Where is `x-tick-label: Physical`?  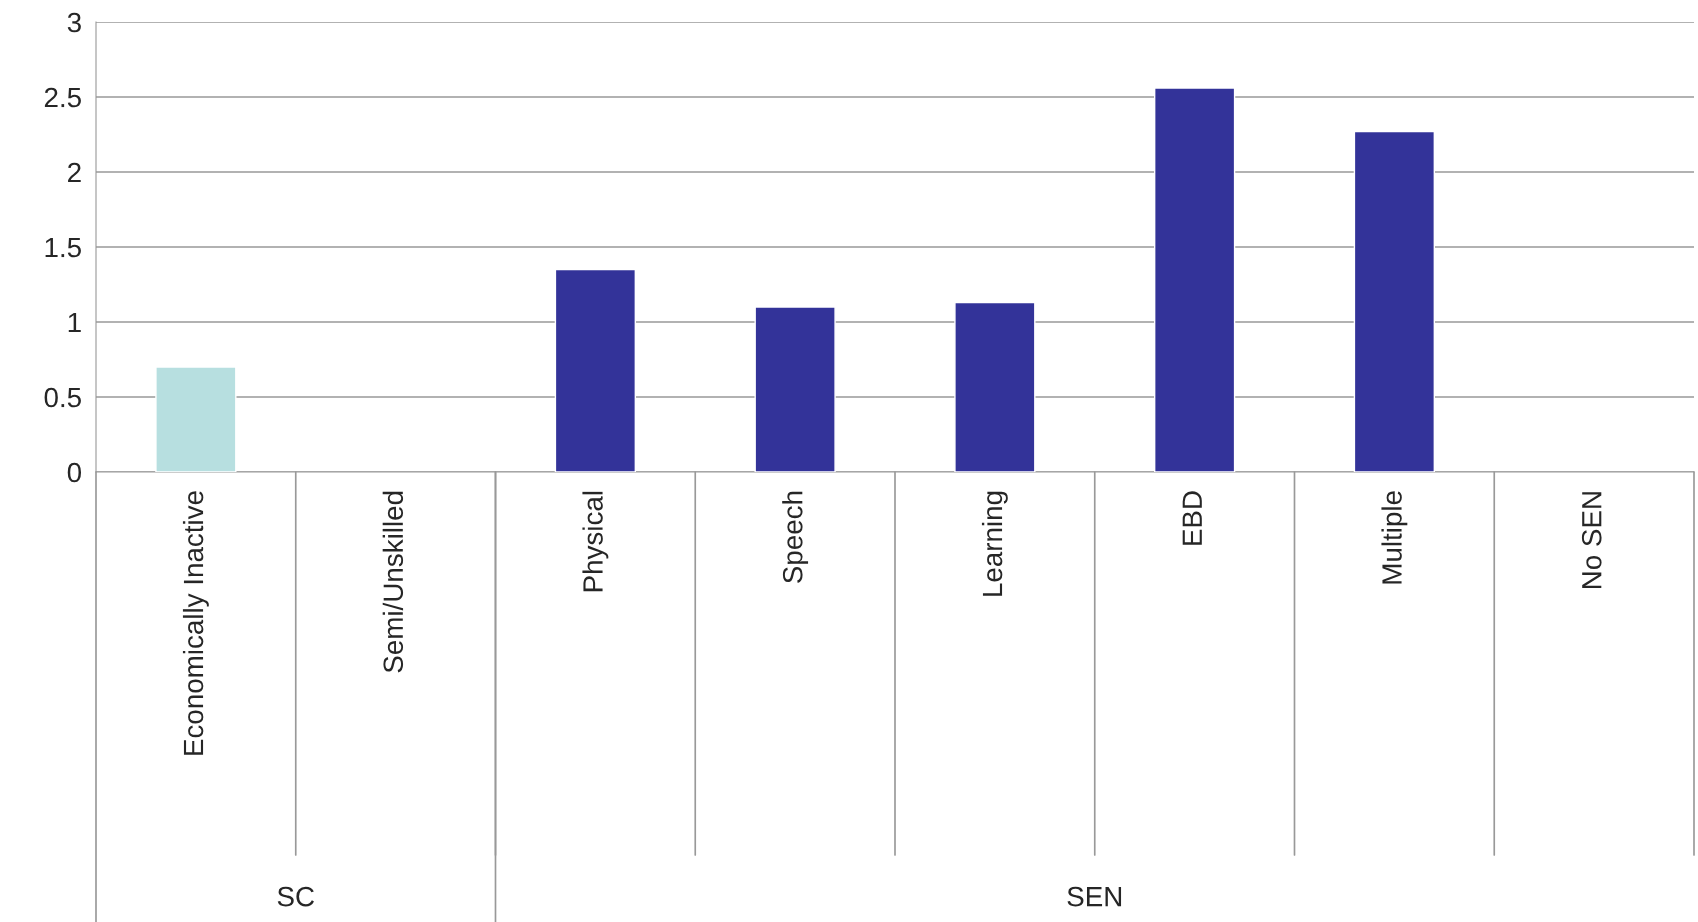 x-tick-label: Physical is located at coordinates (595, 541).